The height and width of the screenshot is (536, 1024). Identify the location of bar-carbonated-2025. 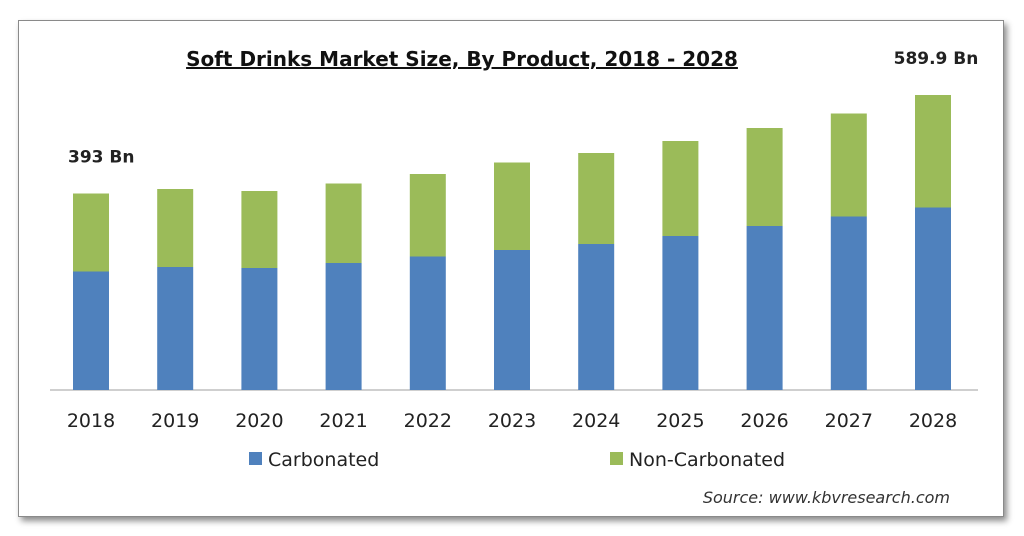
(680, 313).